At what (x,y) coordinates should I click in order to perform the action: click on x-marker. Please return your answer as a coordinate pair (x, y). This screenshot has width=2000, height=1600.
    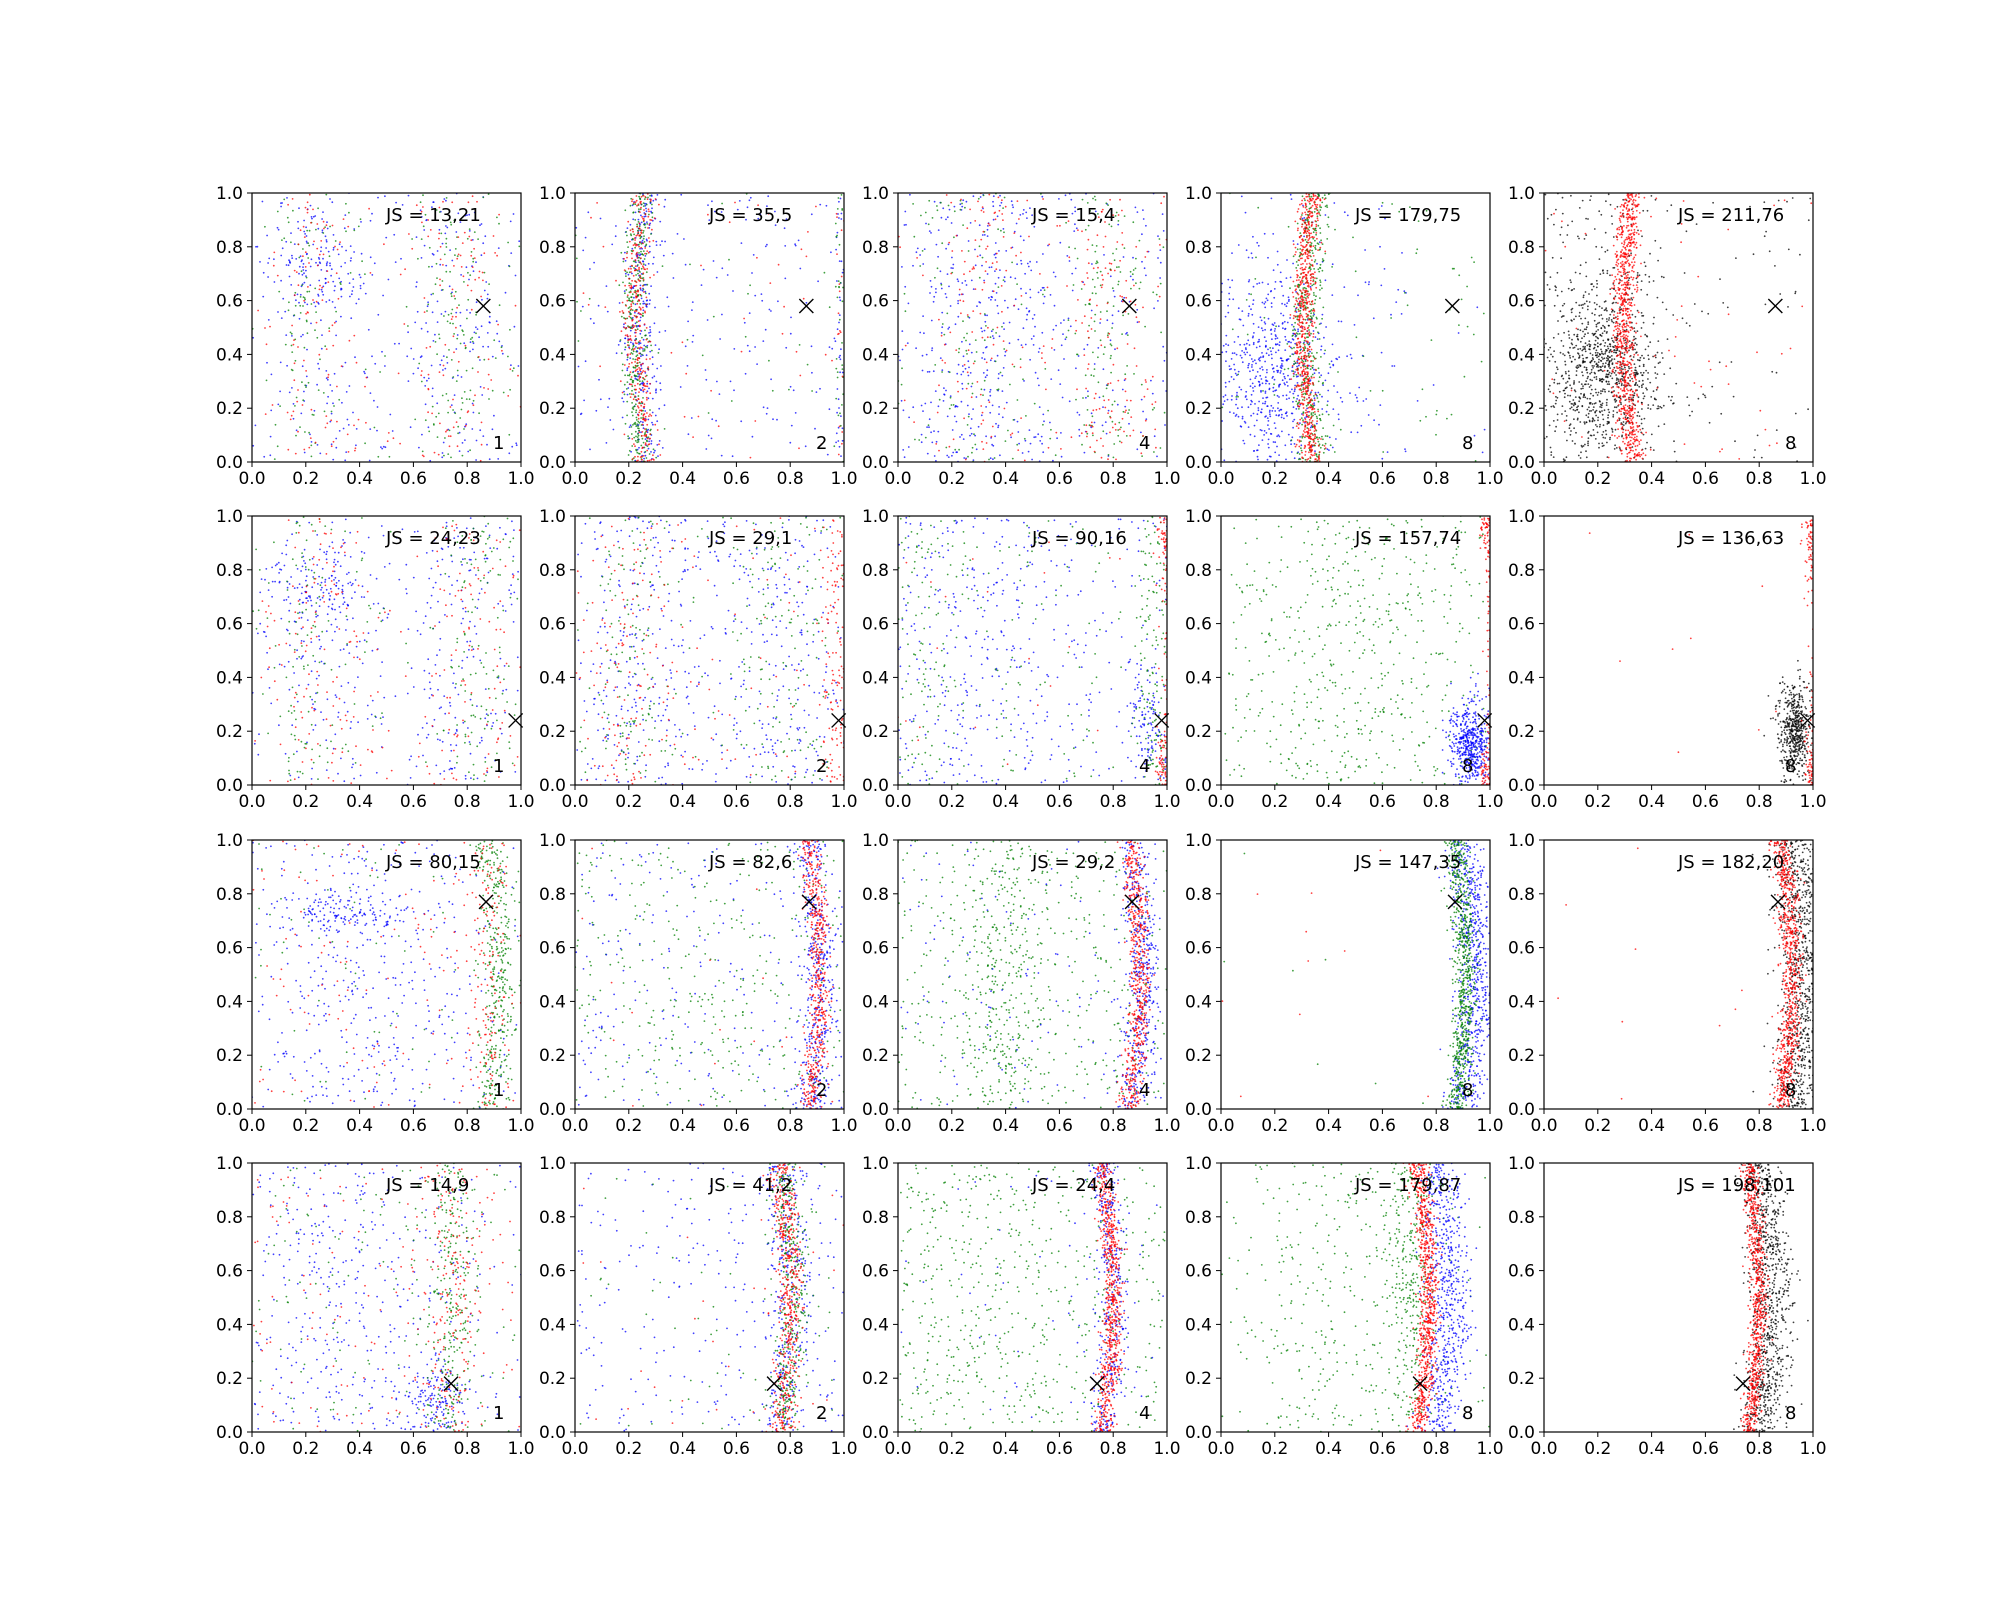
    Looking at the image, I should click on (1129, 306).